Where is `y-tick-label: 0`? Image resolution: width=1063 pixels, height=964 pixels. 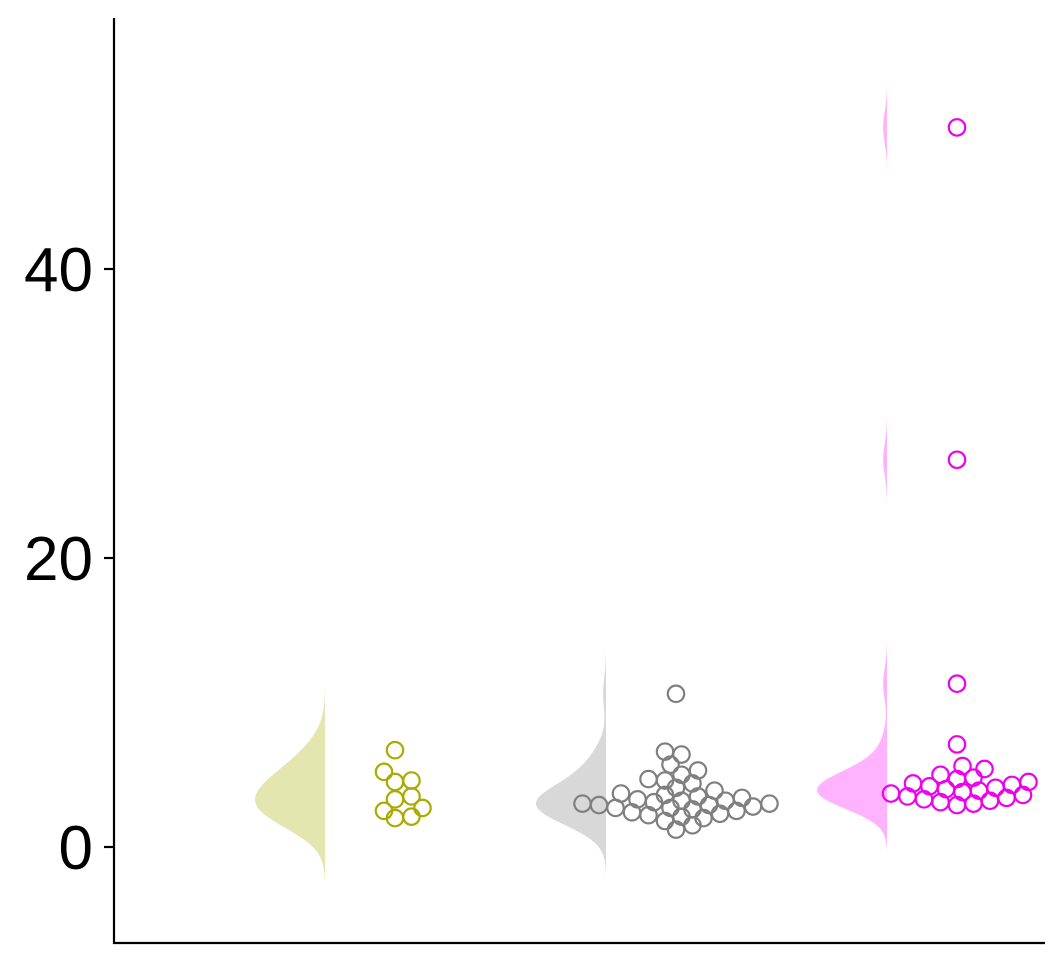
y-tick-label: 0 is located at coordinates (76, 848).